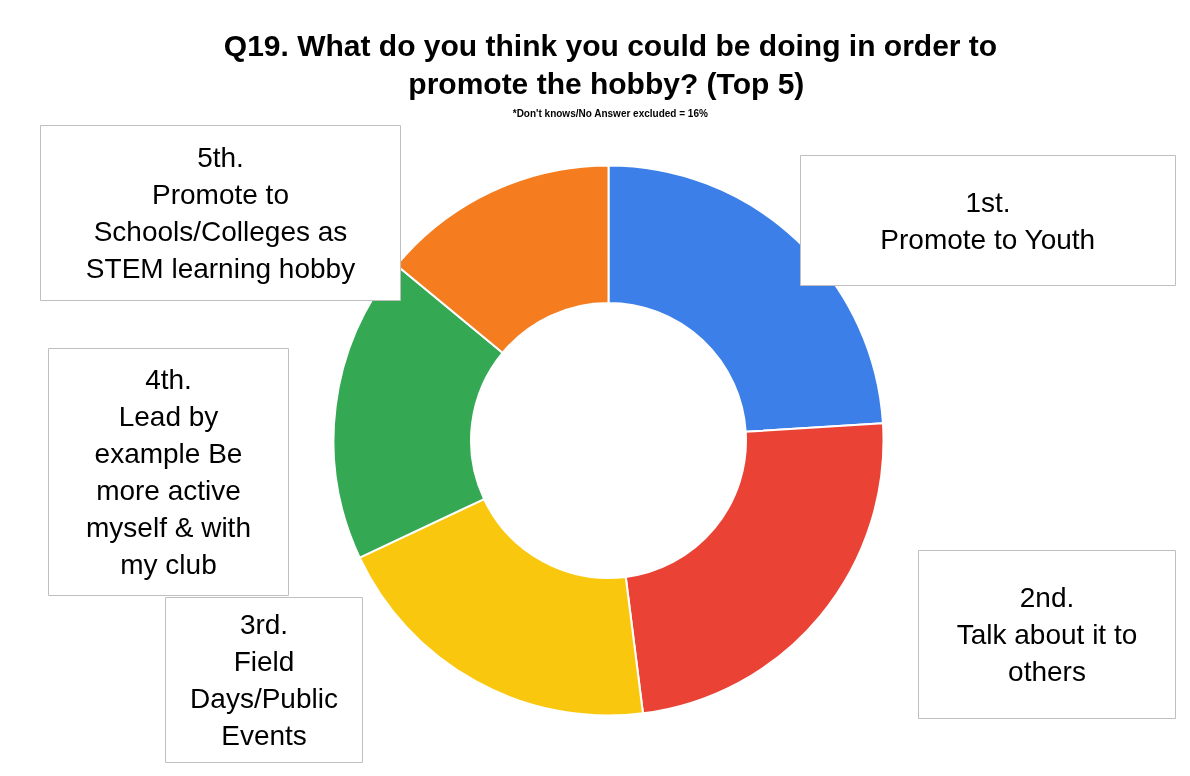 This screenshot has width=1190, height=776. I want to click on chart-title: Q19. What do you think you could be doing in order to promote the hobby? (Top 5), so click(610, 64).